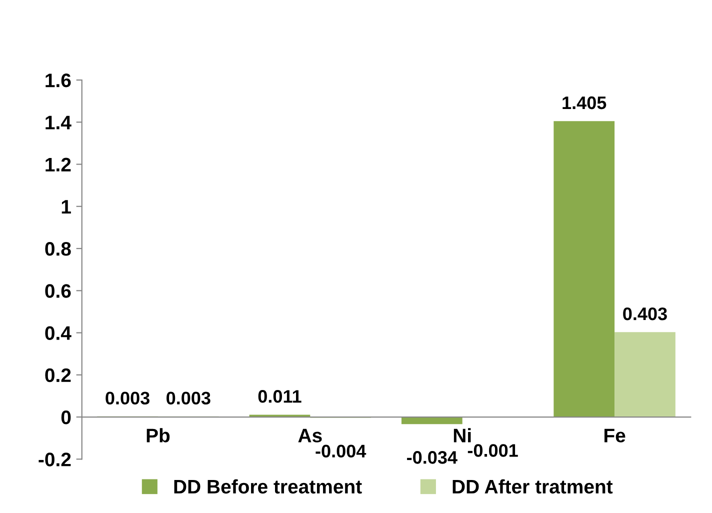  Describe the element at coordinates (584, 103) in the screenshot. I see `data-label: 1.405` at that location.